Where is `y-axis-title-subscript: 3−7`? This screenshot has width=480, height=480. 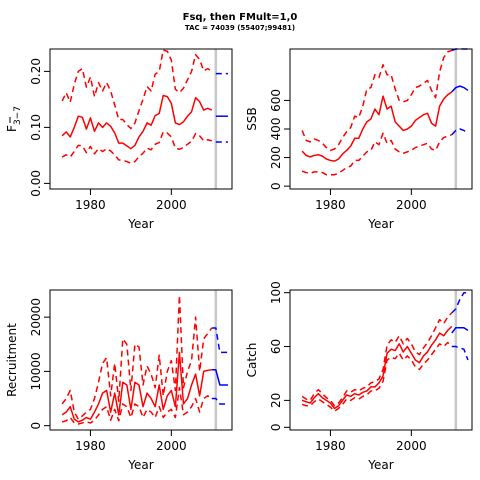 y-axis-title-subscript: 3−7 is located at coordinates (18, 115).